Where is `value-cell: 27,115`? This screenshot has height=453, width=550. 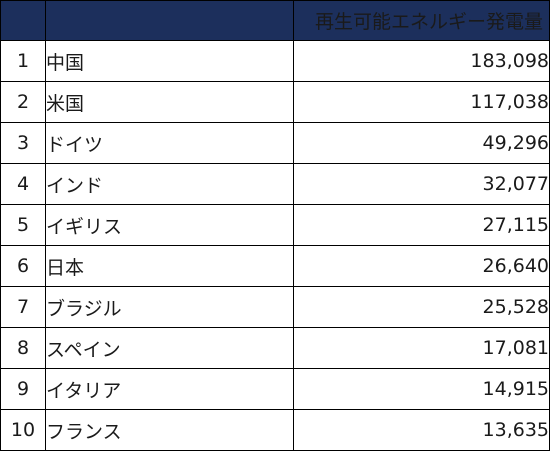 value-cell: 27,115 is located at coordinates (421, 225).